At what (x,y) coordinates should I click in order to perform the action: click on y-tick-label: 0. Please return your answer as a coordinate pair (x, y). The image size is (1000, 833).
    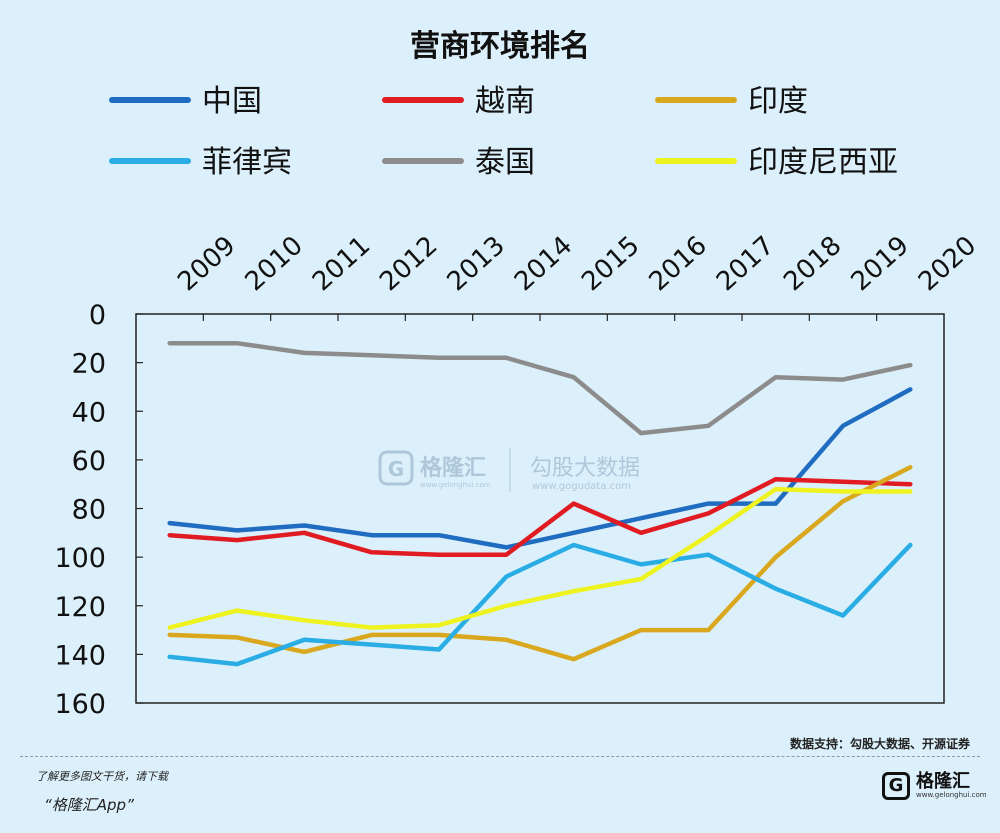
    Looking at the image, I should click on (97, 315).